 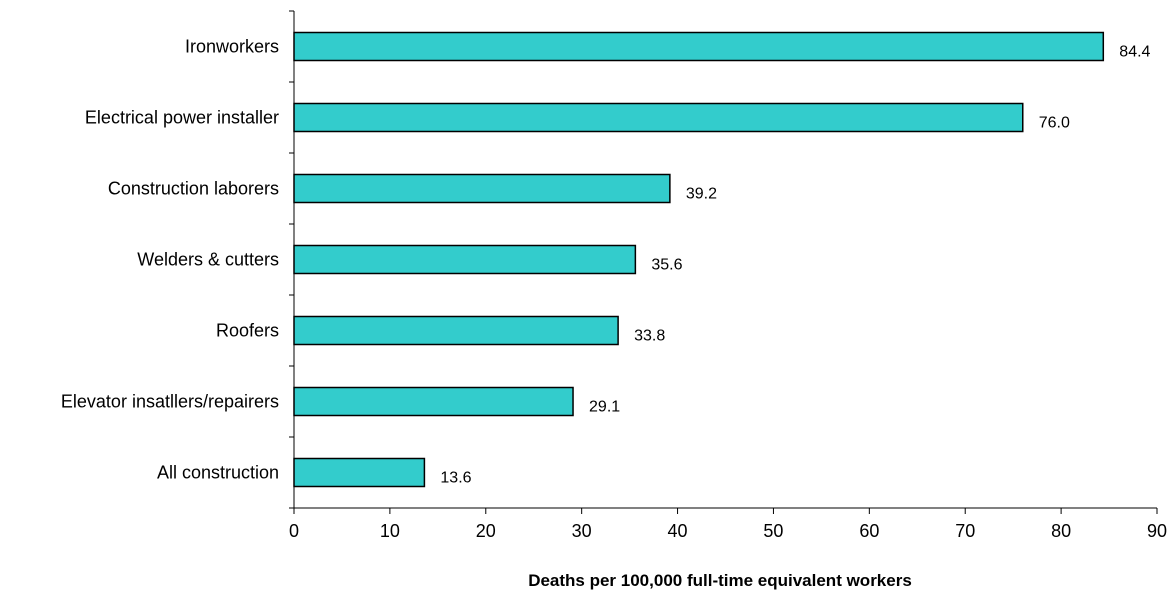 What do you see at coordinates (218, 473) in the screenshot?
I see `category-label: All construction` at bounding box center [218, 473].